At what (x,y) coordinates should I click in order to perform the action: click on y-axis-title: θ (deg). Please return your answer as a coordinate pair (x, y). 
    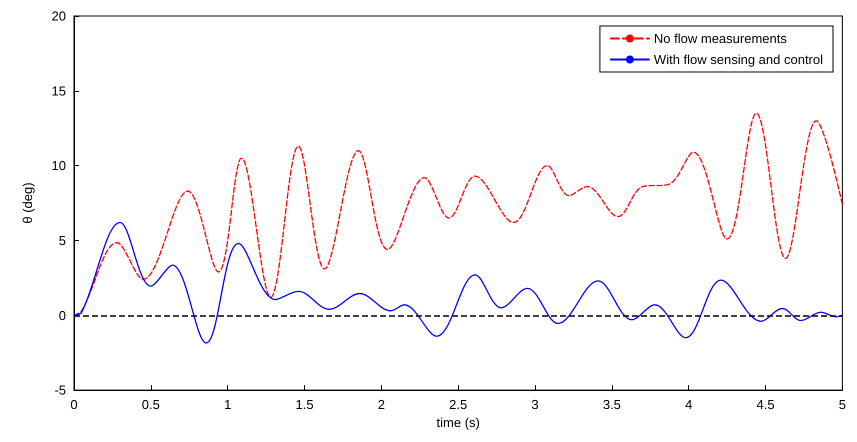
    Looking at the image, I should click on (27, 203).